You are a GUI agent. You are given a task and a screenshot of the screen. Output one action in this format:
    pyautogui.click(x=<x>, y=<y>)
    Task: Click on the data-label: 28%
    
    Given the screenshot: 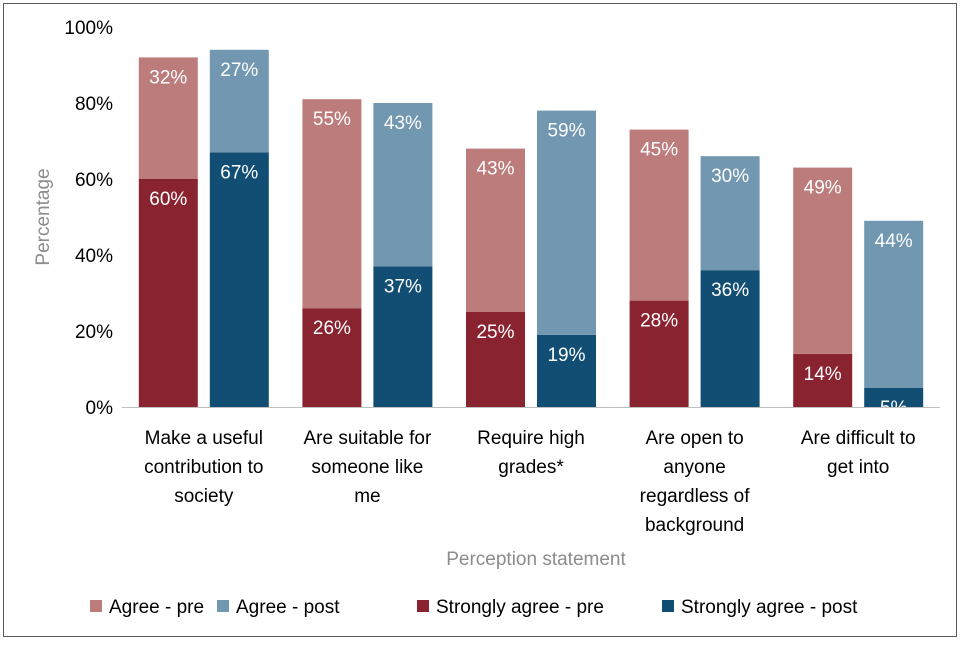 What is the action you would take?
    pyautogui.click(x=659, y=321)
    